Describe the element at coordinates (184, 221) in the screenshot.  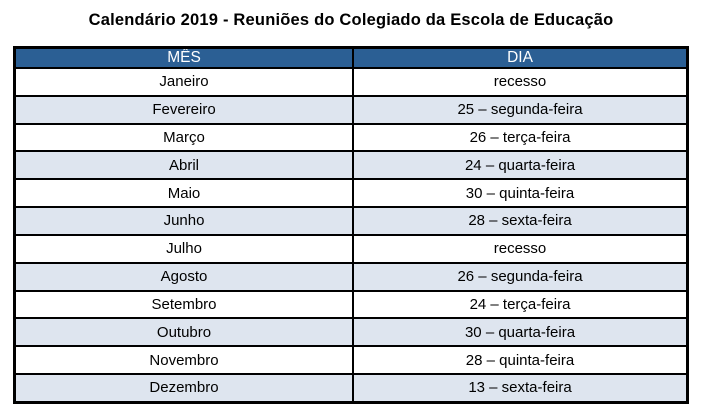
I see `month-cell: Junho` at that location.